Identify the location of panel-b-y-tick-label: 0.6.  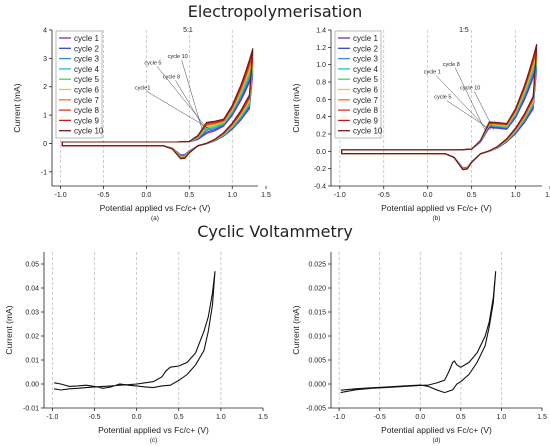
(321, 100).